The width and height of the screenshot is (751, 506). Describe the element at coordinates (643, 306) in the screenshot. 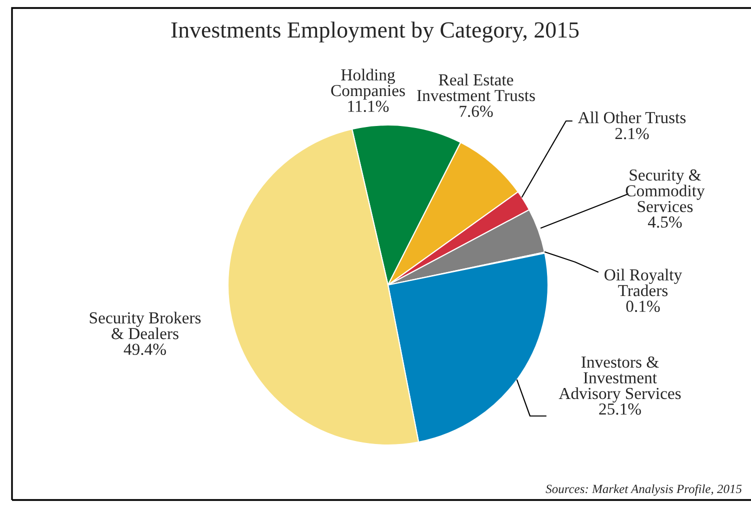

I see `data-label: 0.1%` at that location.